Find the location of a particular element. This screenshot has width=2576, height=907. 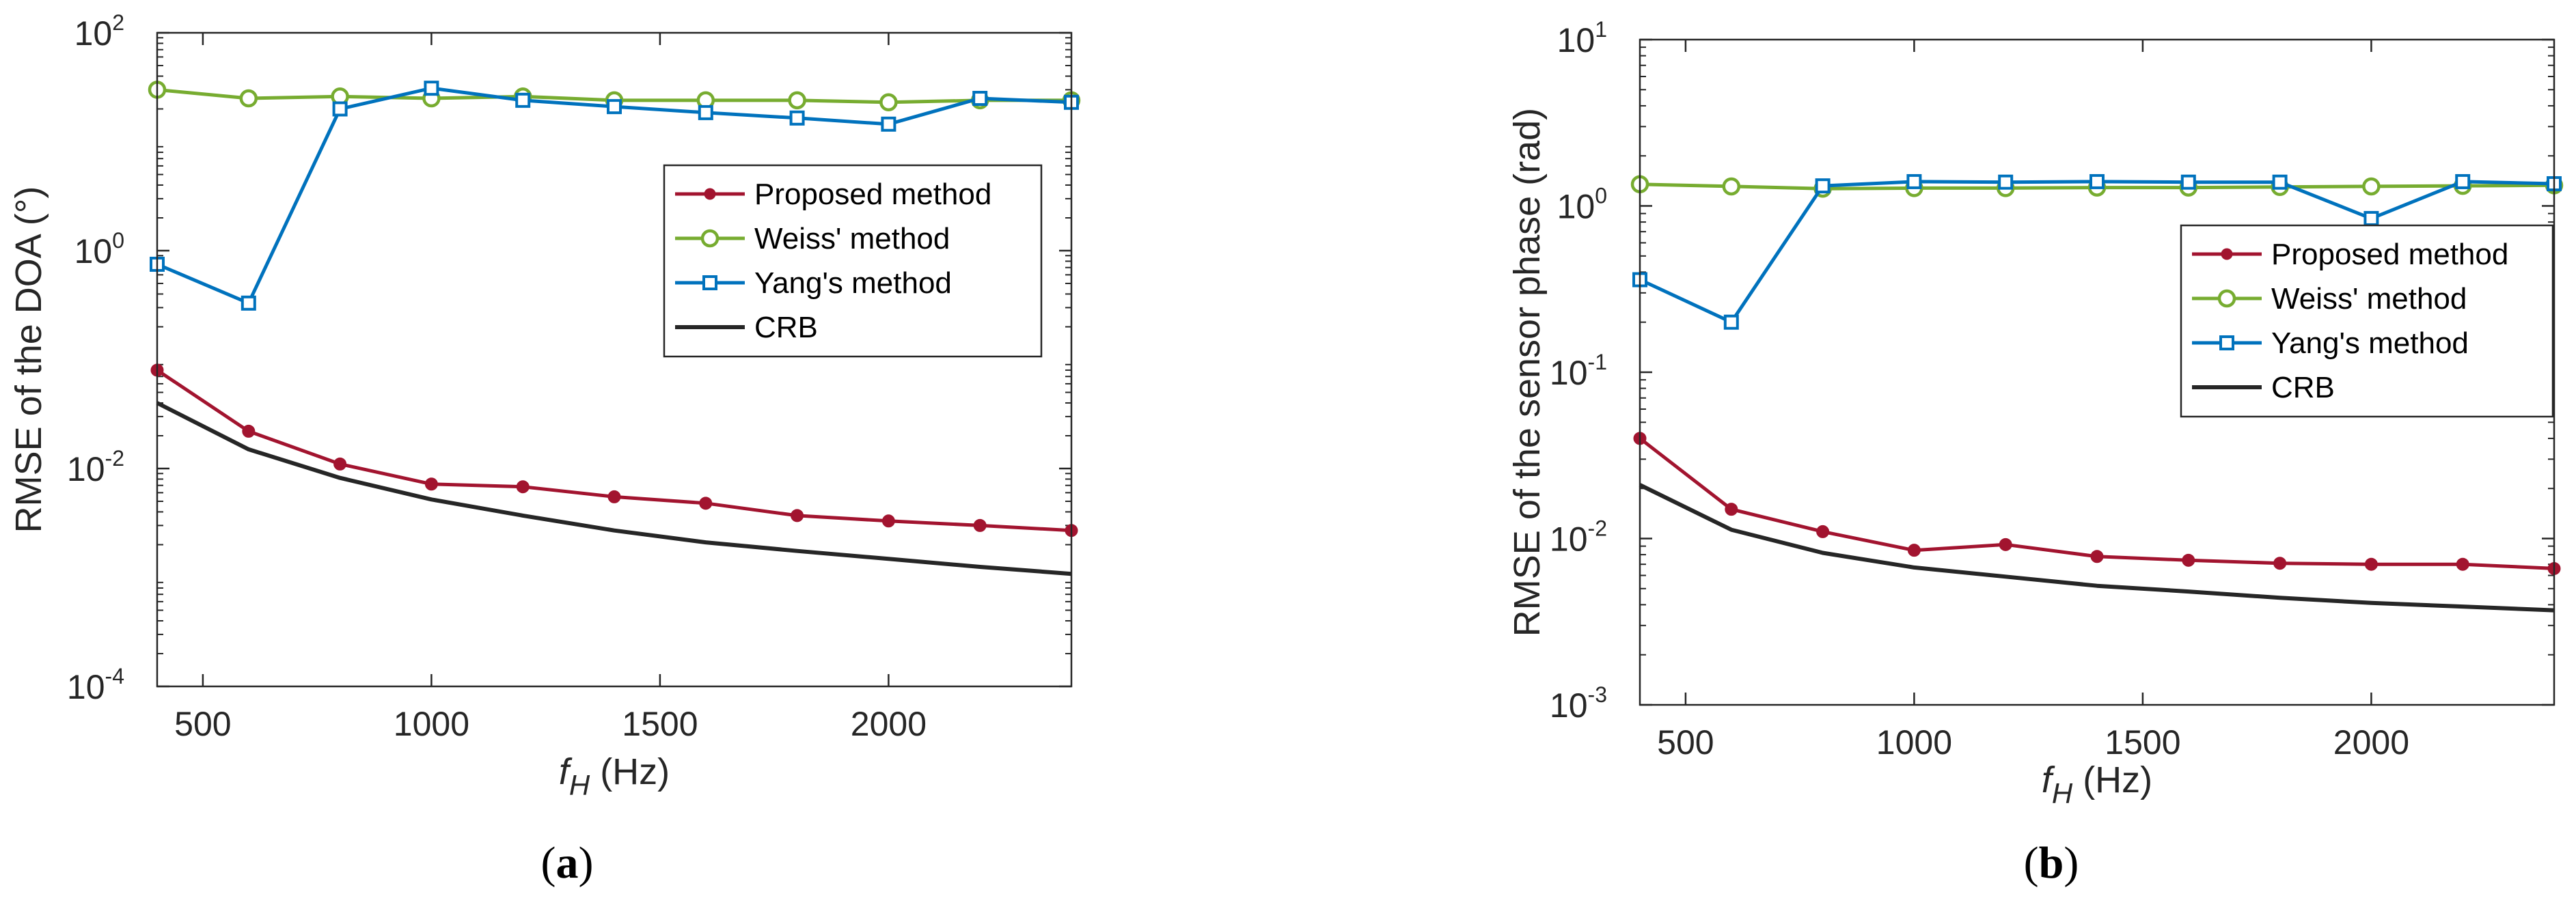

y-tick-exponent: 2 is located at coordinates (118, 23).